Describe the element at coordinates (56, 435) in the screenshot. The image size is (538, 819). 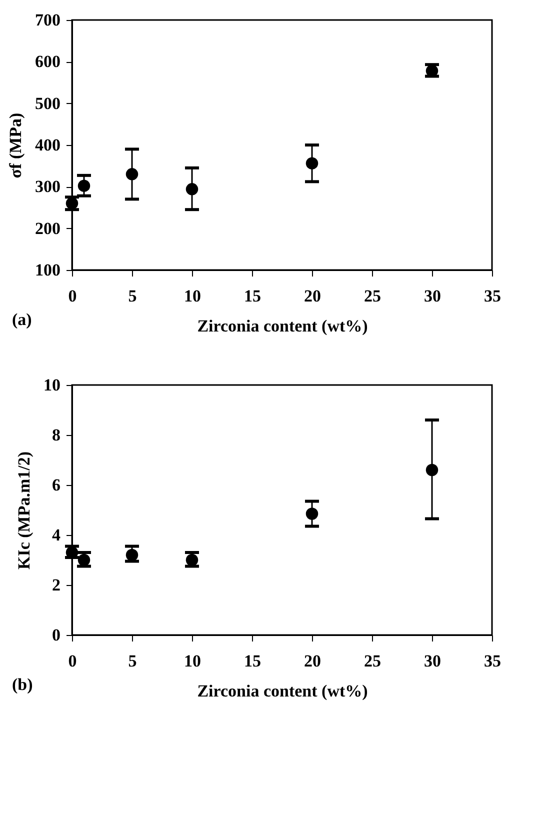
I see `y-tick-label: 8` at that location.